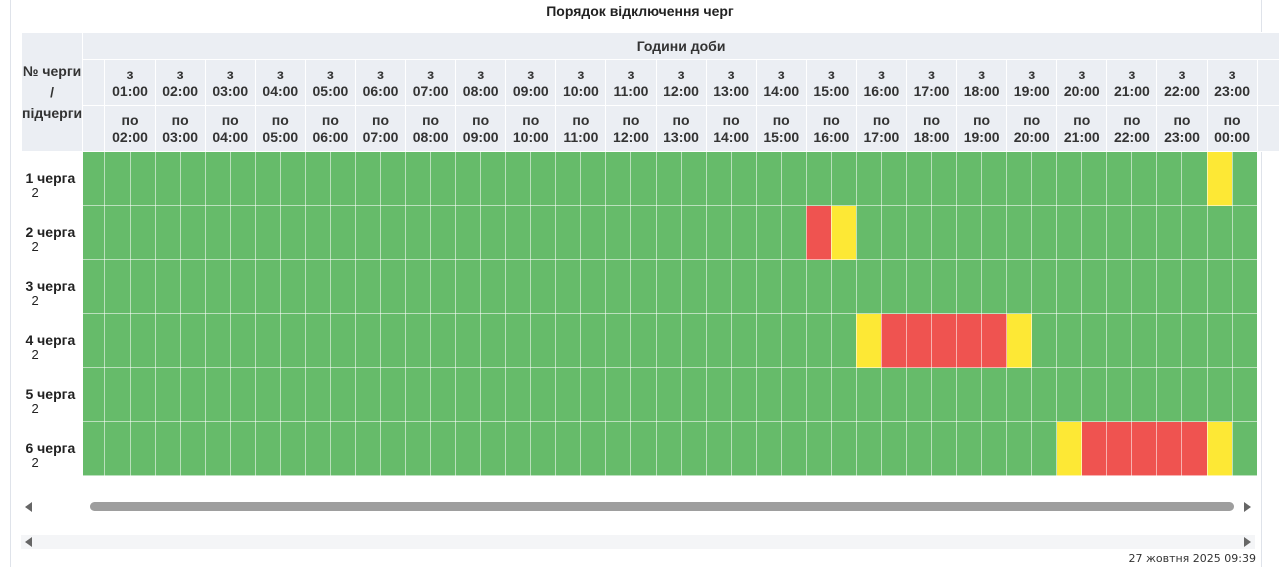 The width and height of the screenshot is (1280, 567). Describe the element at coordinates (831, 128) in the screenshot. I see `hour-to-label: по 16:00` at that location.